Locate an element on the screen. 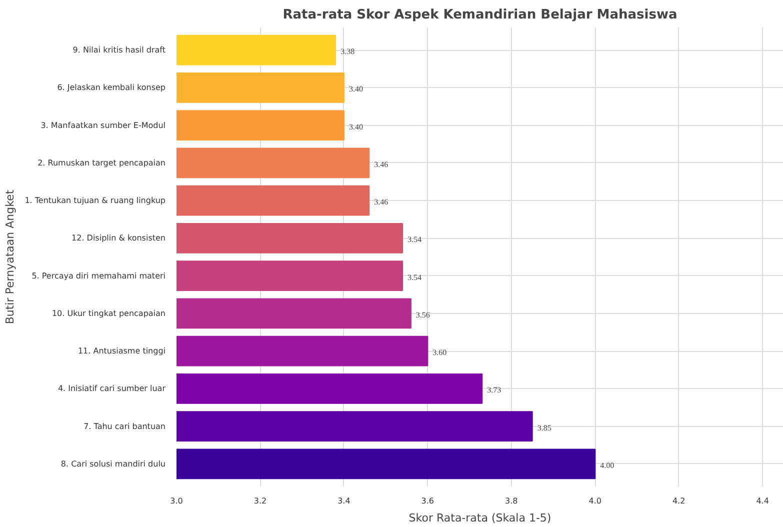 The image size is (783, 527). y-tick-label: 2. Rumuskan target pencapaian is located at coordinates (102, 163).